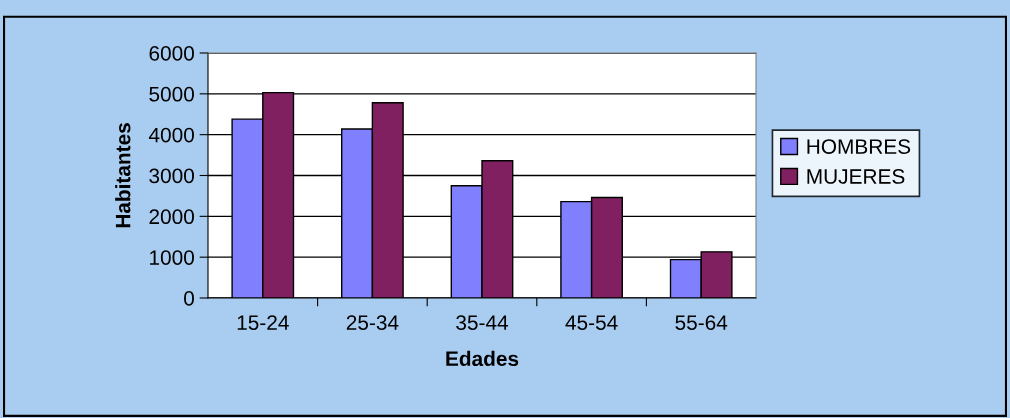 The width and height of the screenshot is (1010, 418). What do you see at coordinates (372, 322) in the screenshot?
I see `x-tick-label: 25-34` at bounding box center [372, 322].